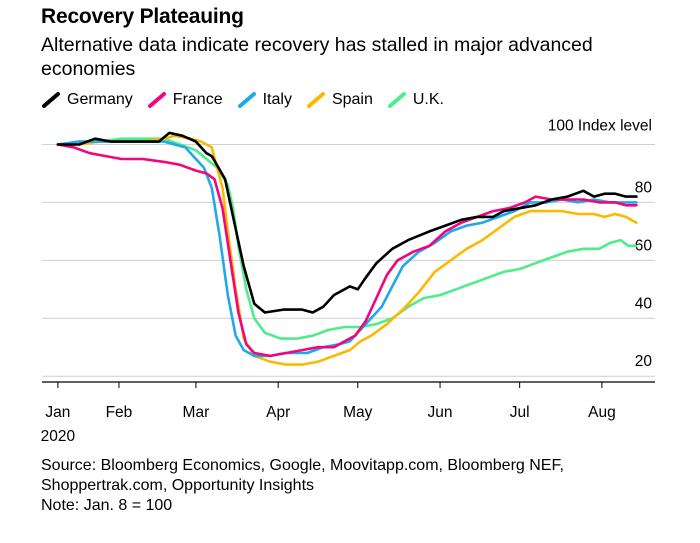  Describe the element at coordinates (358, 412) in the screenshot. I see `x-tick-label: May` at that location.